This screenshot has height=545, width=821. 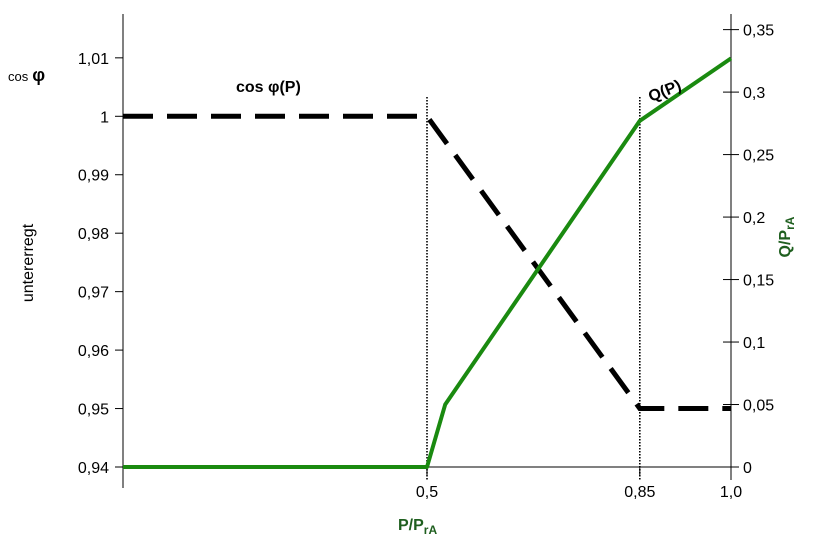 What do you see at coordinates (639, 492) in the screenshot?
I see `x-tick-label: 0,85` at bounding box center [639, 492].